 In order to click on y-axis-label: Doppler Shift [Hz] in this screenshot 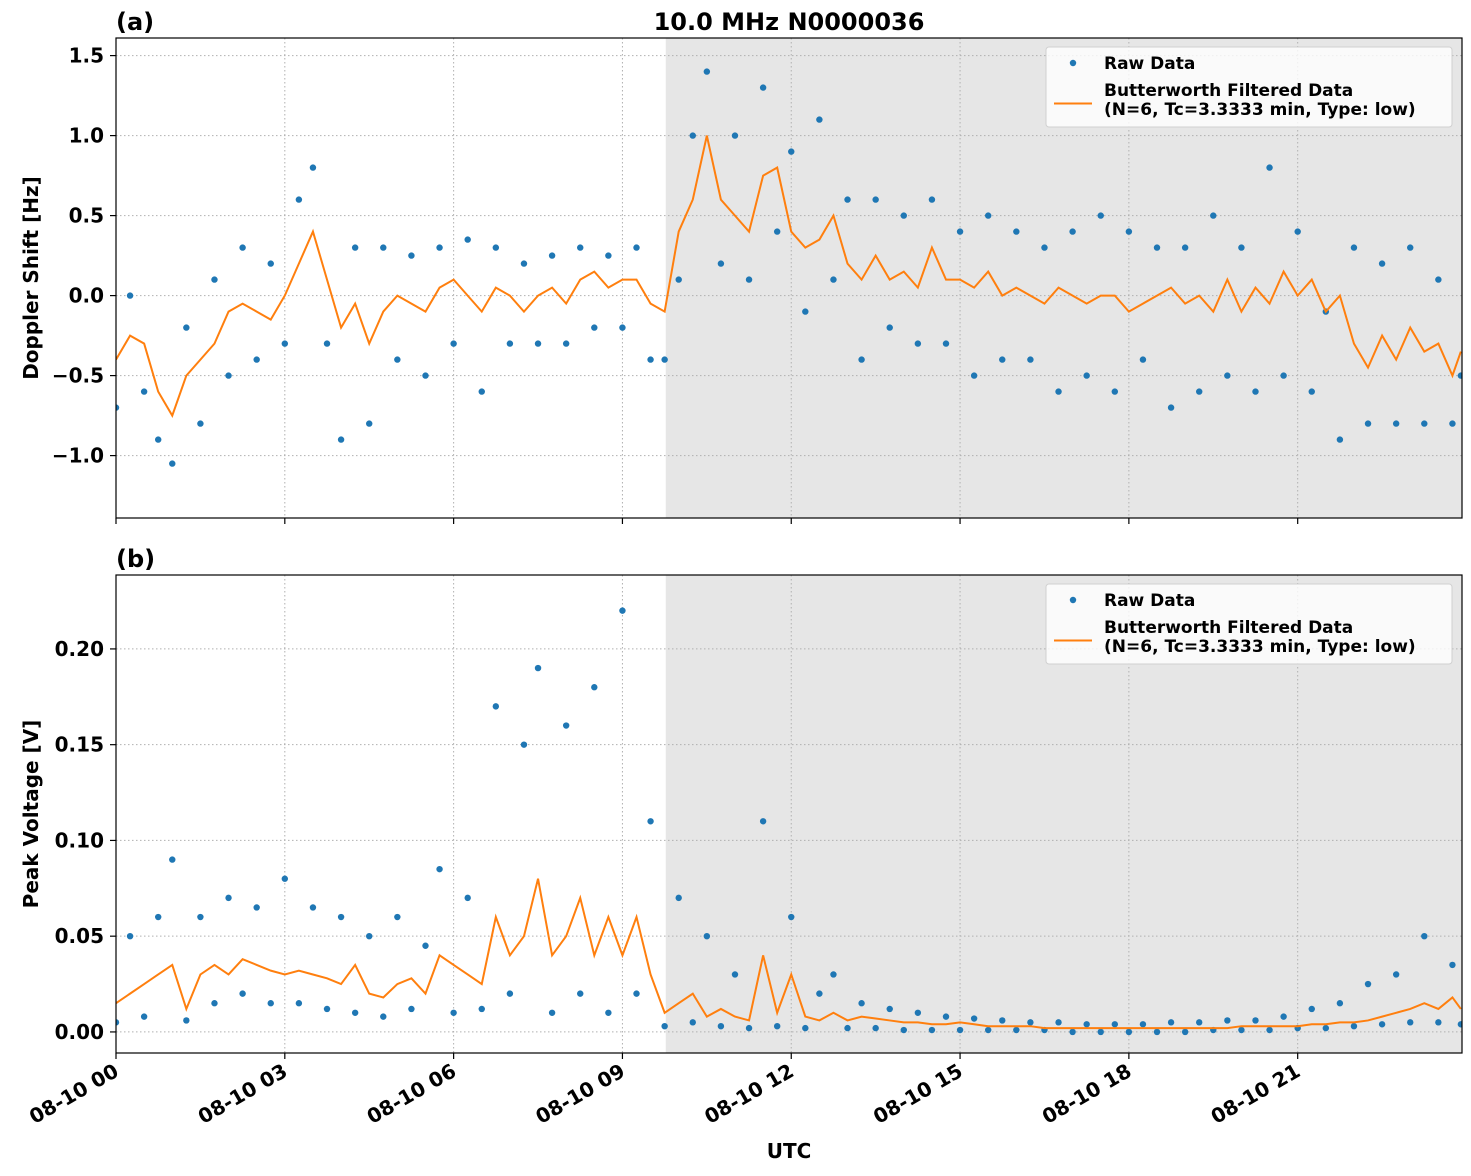, I will do `click(31, 278)`.